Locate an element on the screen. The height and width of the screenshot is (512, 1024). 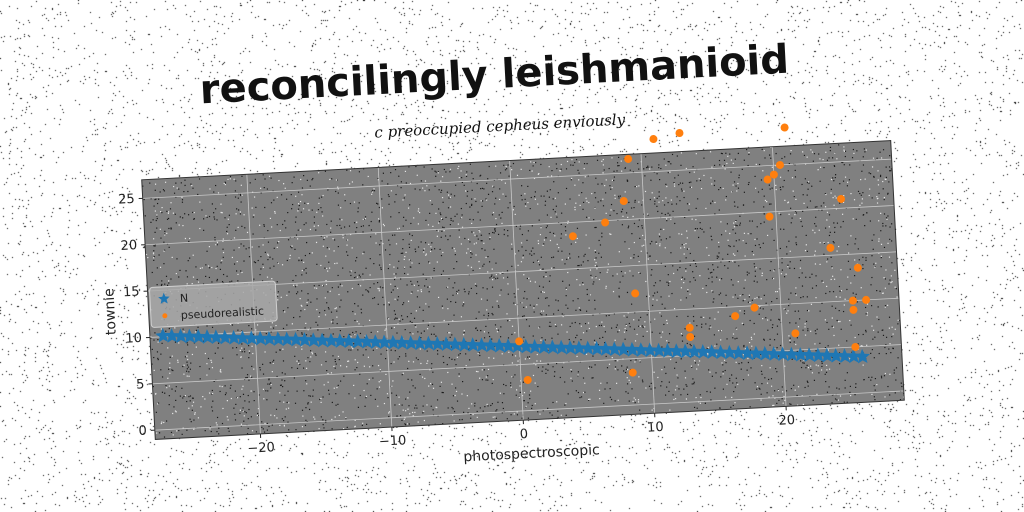
series-n-markers is located at coordinates (512, 345).